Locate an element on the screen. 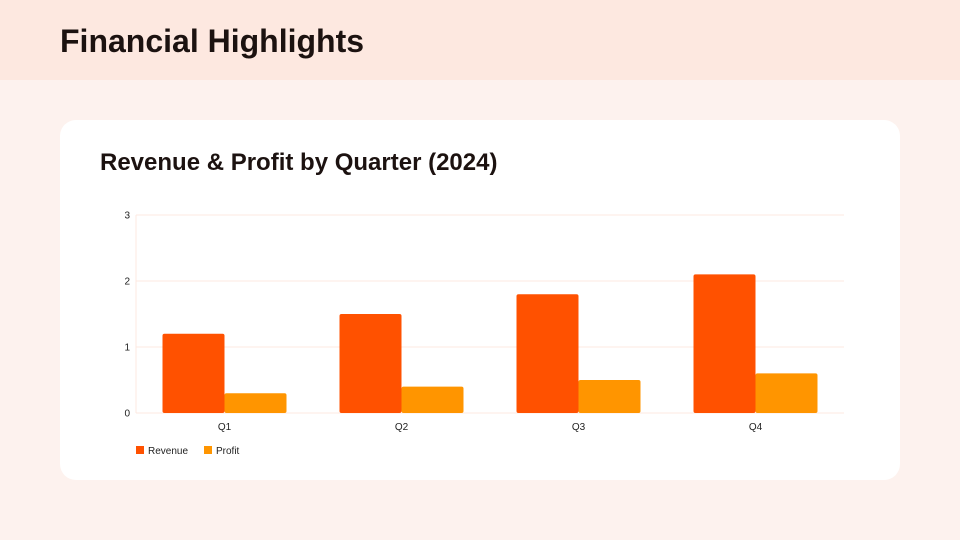  y-tick-label: 1 is located at coordinates (127, 348).